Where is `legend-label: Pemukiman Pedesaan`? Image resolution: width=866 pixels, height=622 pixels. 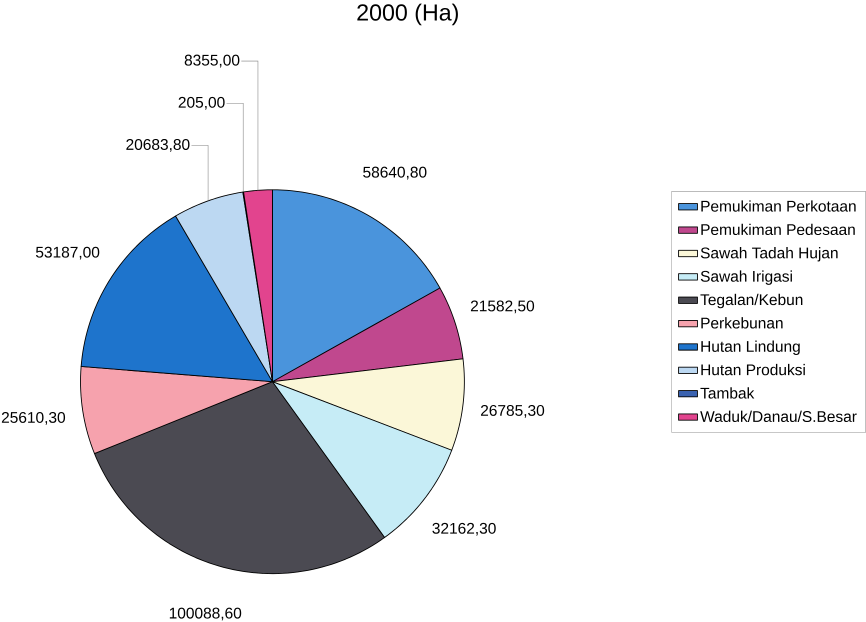 legend-label: Pemukiman Pedesaan is located at coordinates (778, 230).